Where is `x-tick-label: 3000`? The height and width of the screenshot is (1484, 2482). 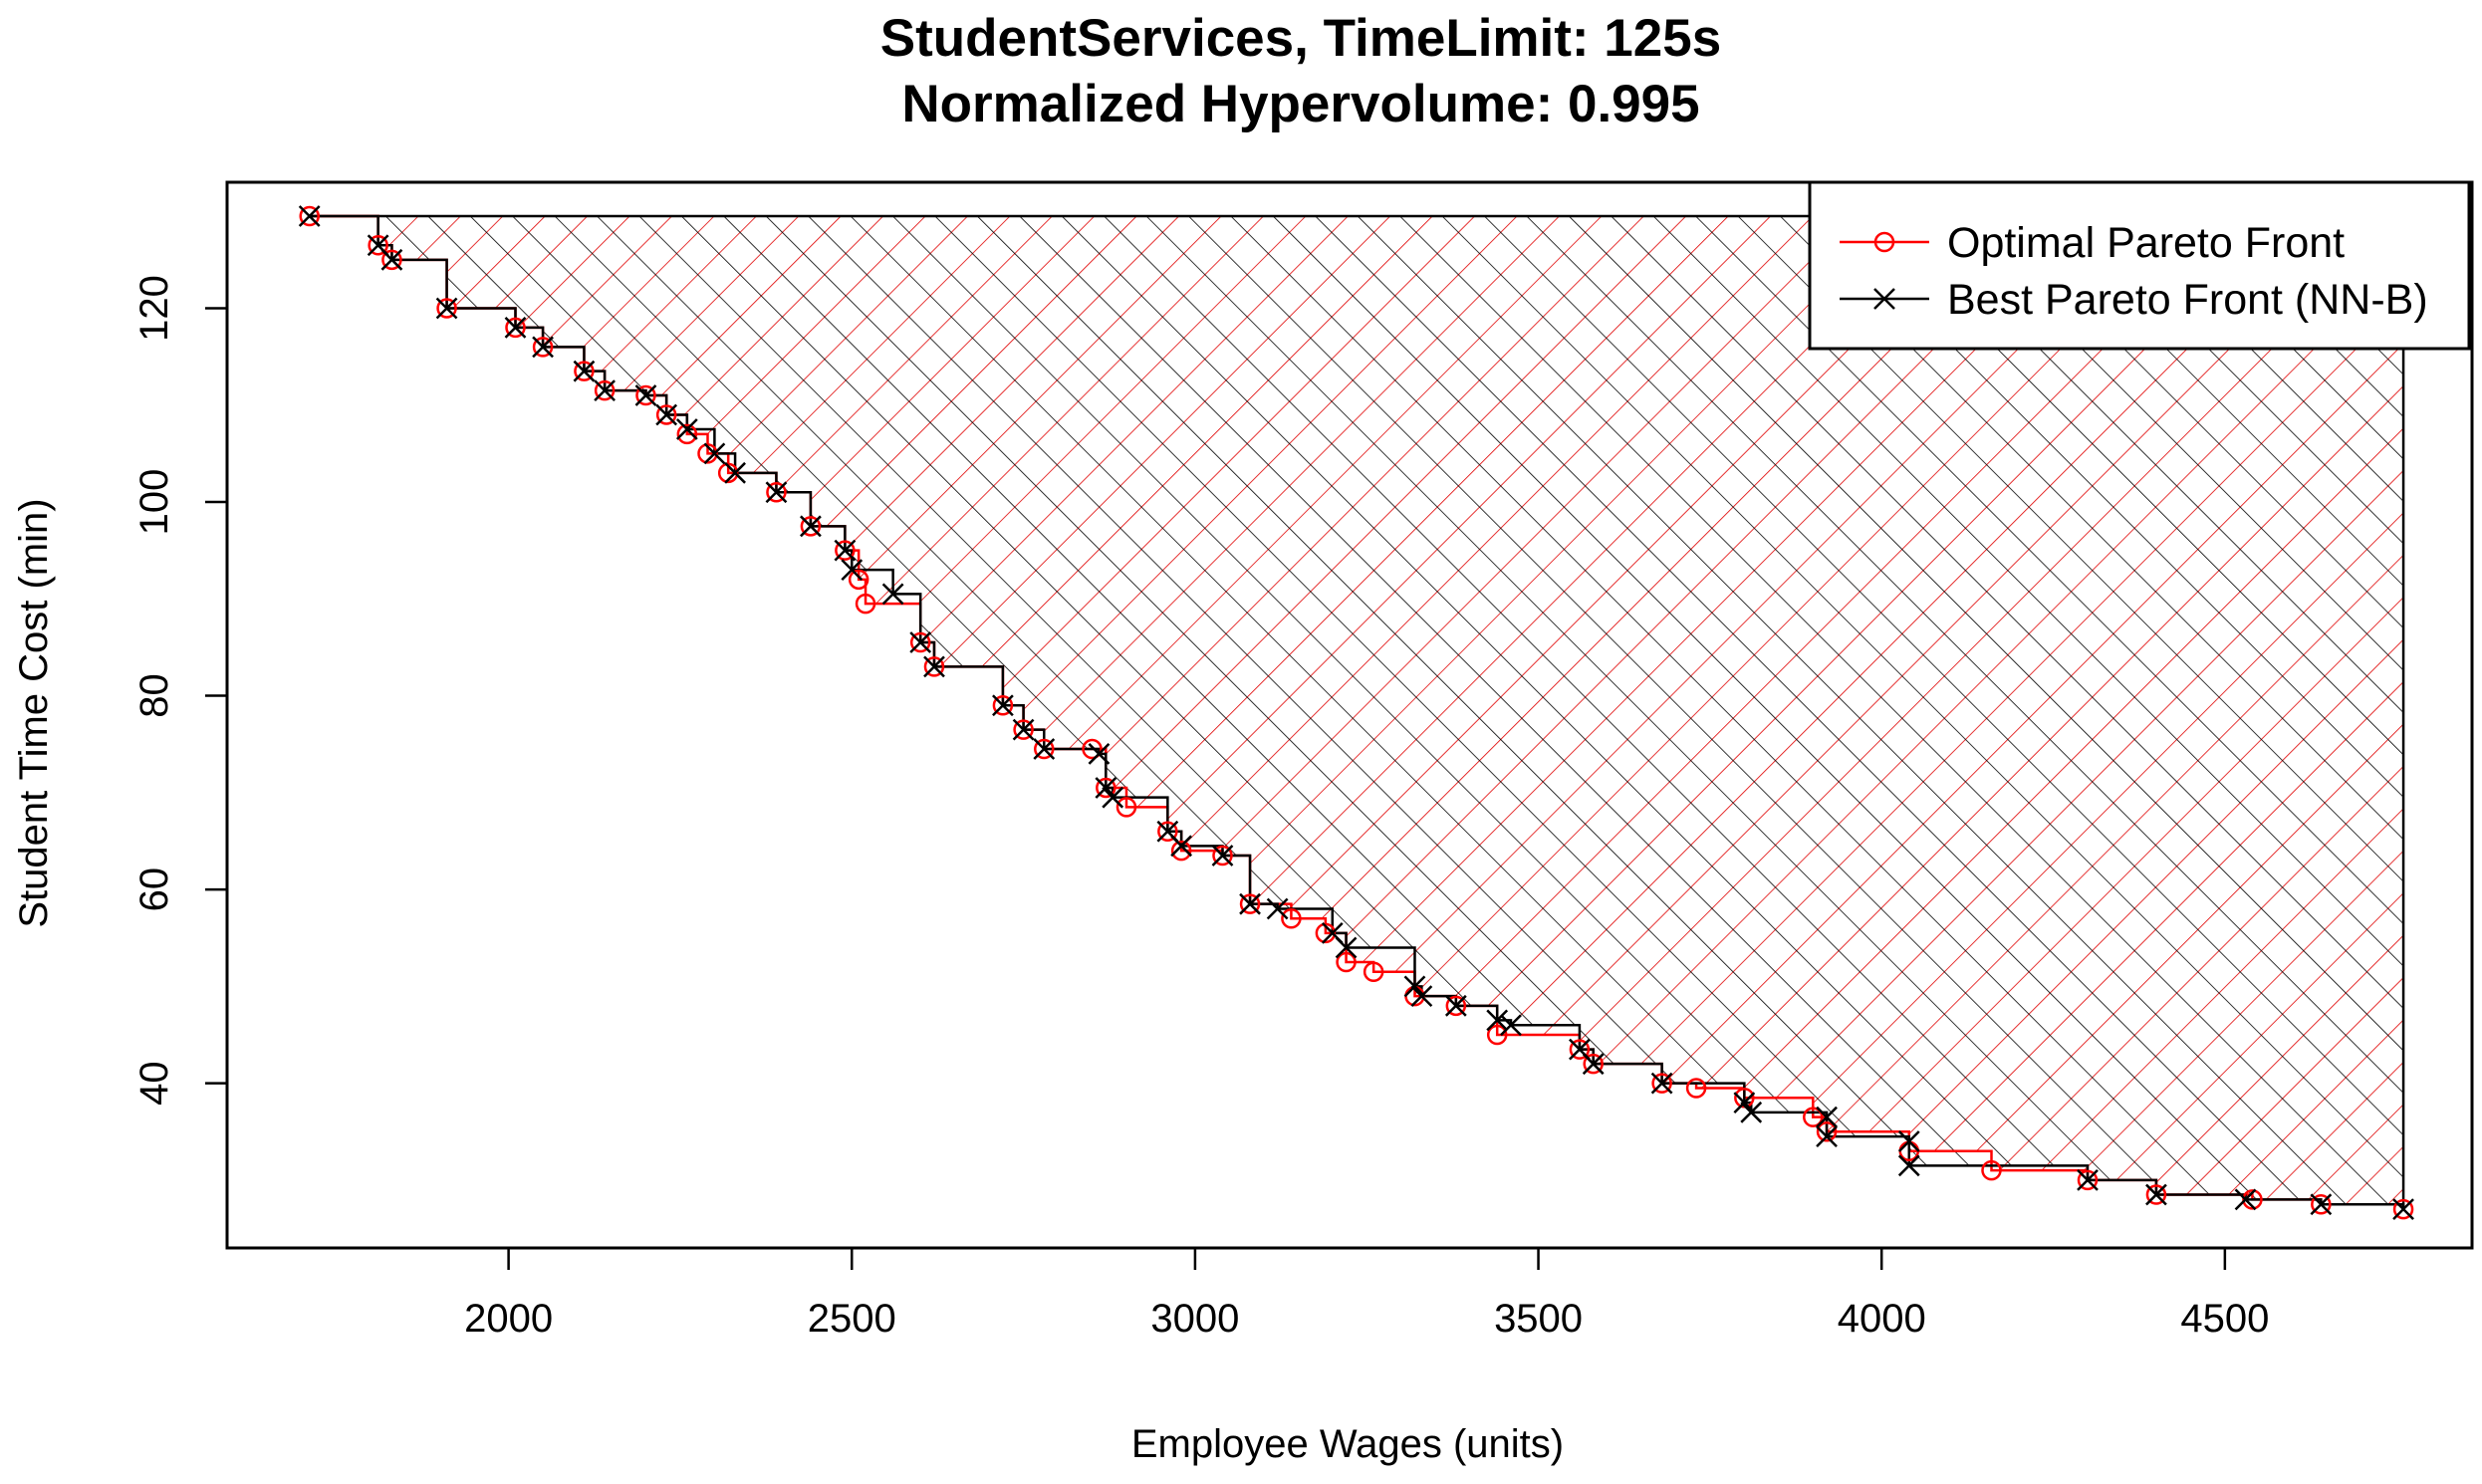 x-tick-label: 3000 is located at coordinates (1194, 1319).